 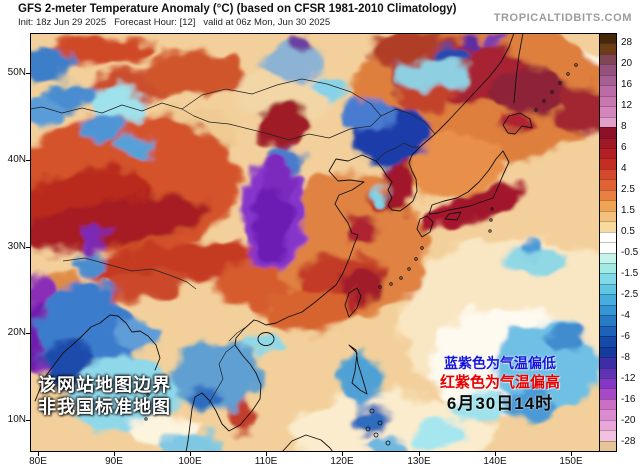 What do you see at coordinates (104, 396) in the screenshot?
I see `map-disclaimer-text: 该网站地图边界 非我国标准地图` at bounding box center [104, 396].